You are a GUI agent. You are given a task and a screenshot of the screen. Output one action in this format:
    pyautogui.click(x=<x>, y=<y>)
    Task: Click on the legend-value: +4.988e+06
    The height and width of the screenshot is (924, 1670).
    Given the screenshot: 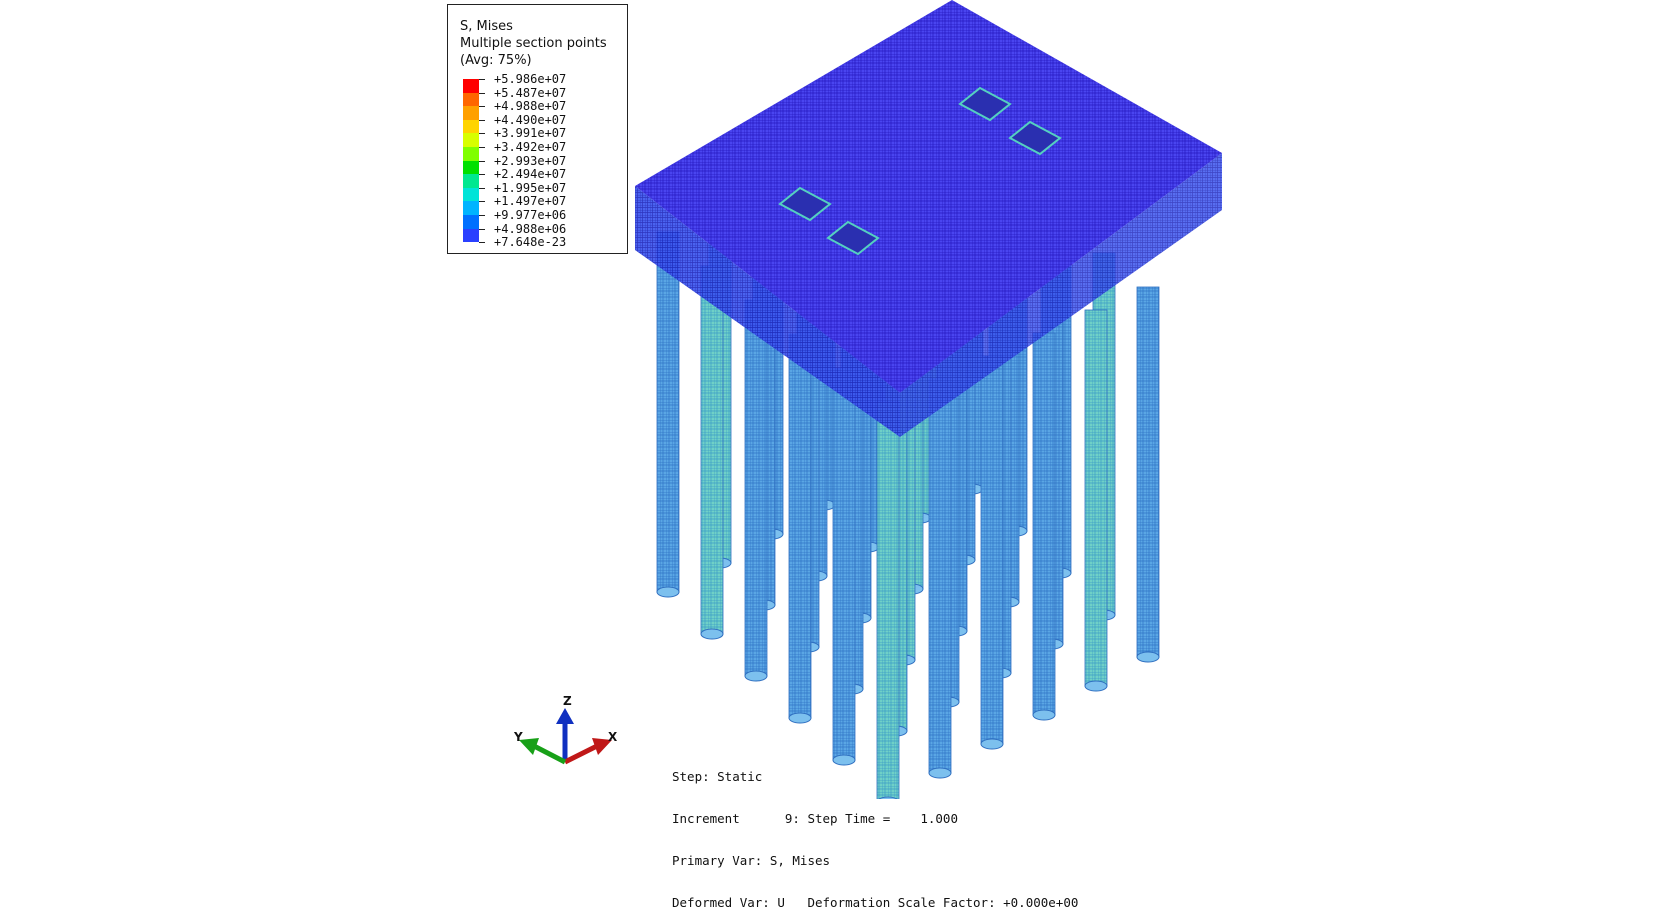 What is the action you would take?
    pyautogui.click(x=530, y=228)
    